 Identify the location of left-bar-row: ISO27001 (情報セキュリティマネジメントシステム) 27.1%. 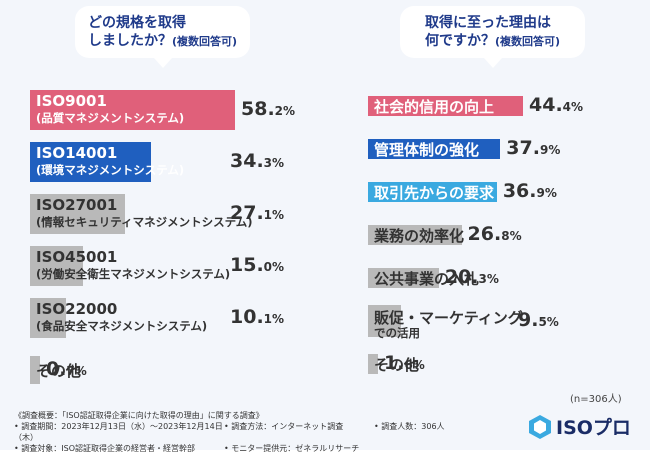
(175, 214).